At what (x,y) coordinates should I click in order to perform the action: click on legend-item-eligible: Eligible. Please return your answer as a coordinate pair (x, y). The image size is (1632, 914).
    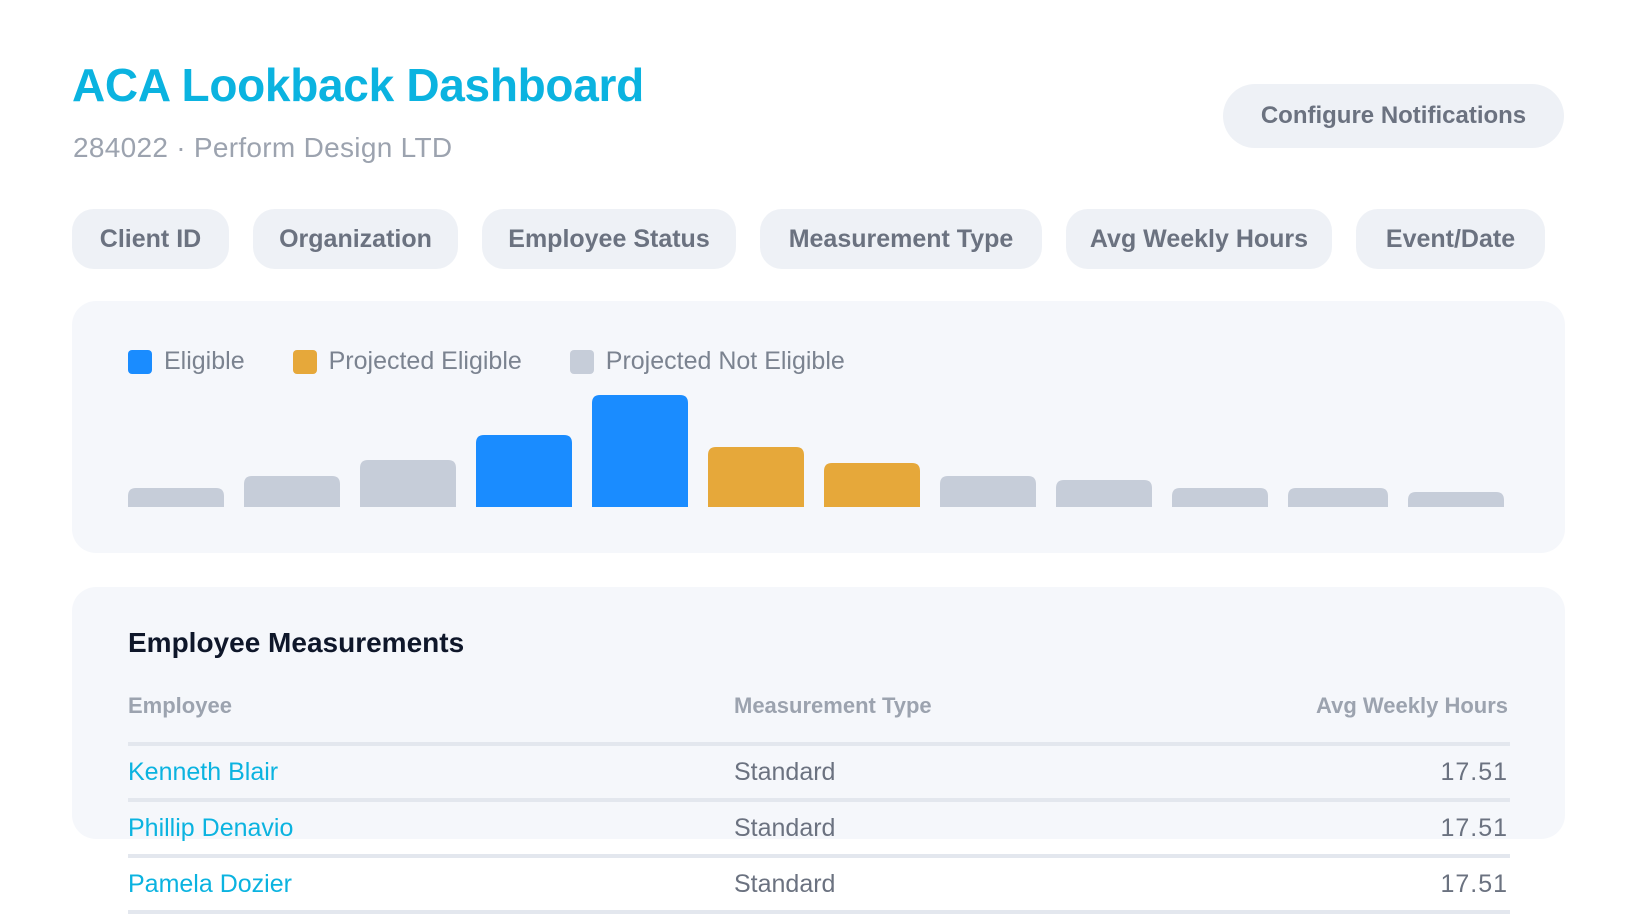
    Looking at the image, I should click on (186, 361).